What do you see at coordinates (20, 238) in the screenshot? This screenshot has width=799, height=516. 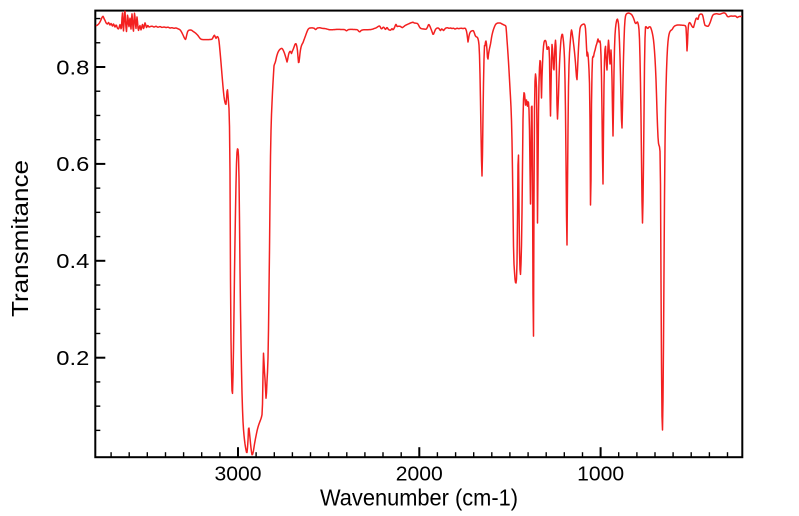 I see `svg-text: Transmitance` at bounding box center [20, 238].